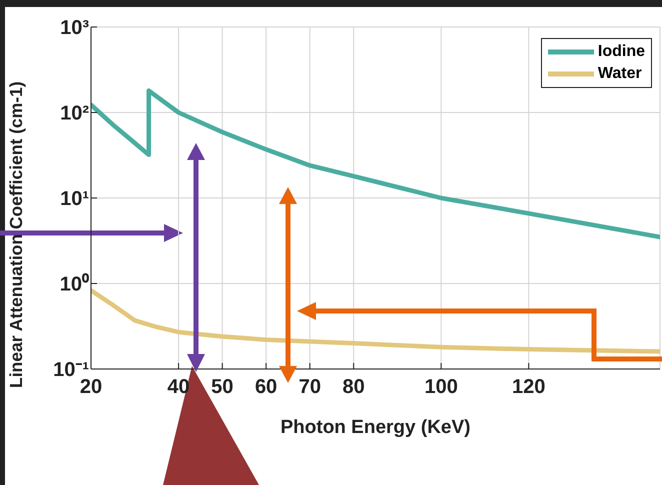 This screenshot has width=662, height=485. I want to click on x-tick-label: 80, so click(353, 387).